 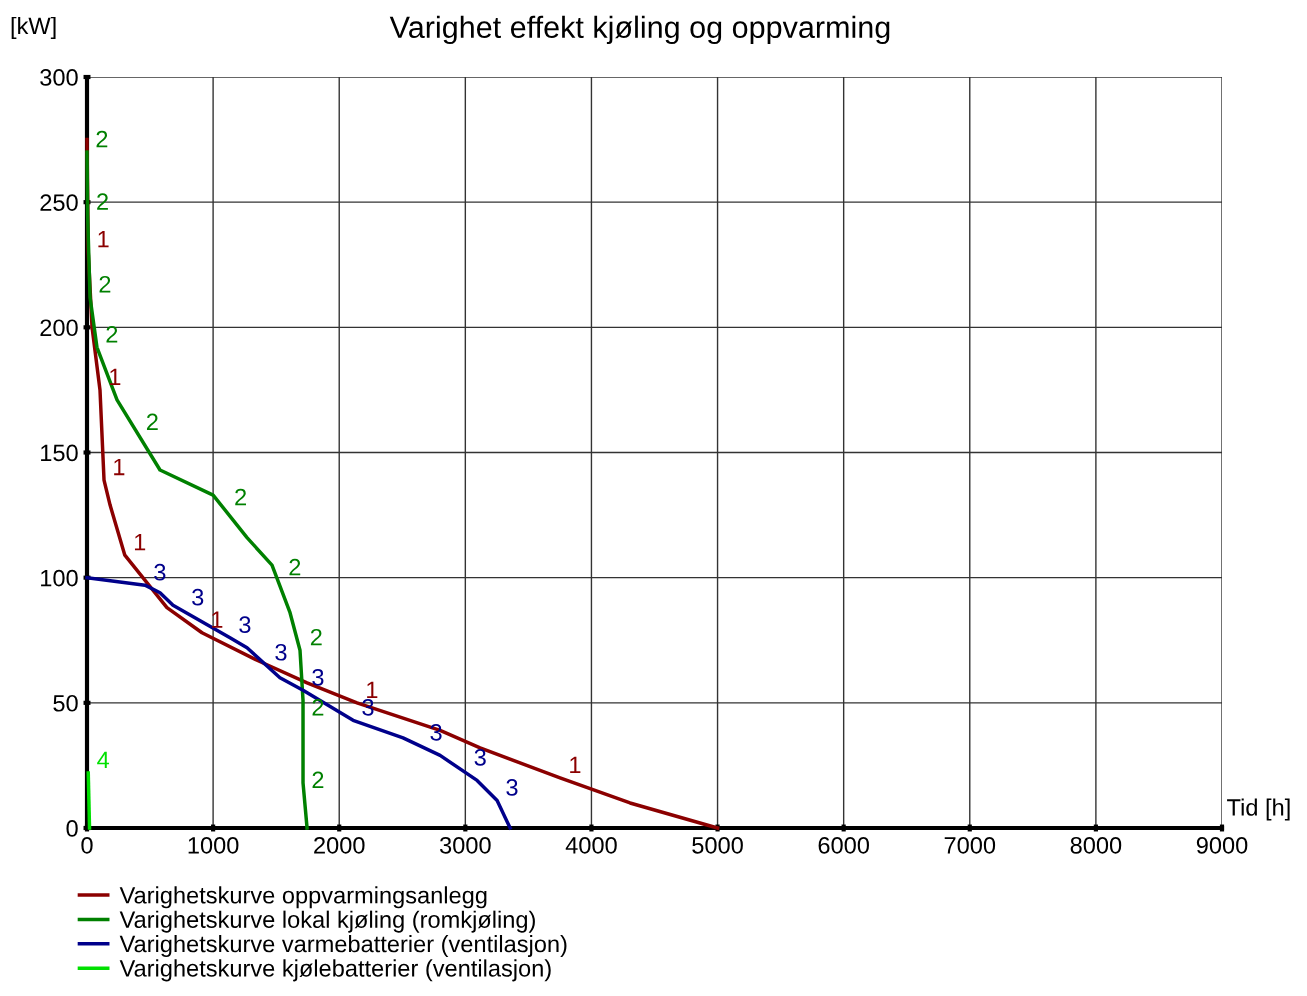 What do you see at coordinates (465, 845) in the screenshot?
I see `x-tick-label: 3000` at bounding box center [465, 845].